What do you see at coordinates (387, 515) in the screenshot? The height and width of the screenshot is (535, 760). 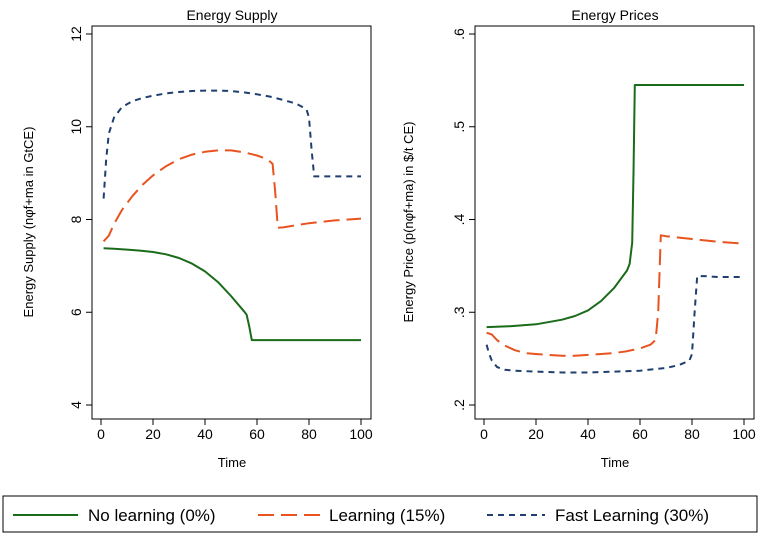 I see `legend-label-learn: Learning (15%)` at bounding box center [387, 515].